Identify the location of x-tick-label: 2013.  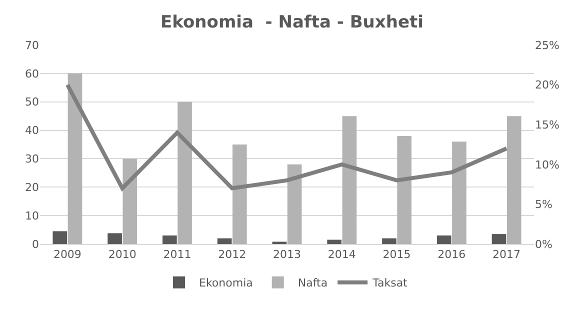
(287, 255).